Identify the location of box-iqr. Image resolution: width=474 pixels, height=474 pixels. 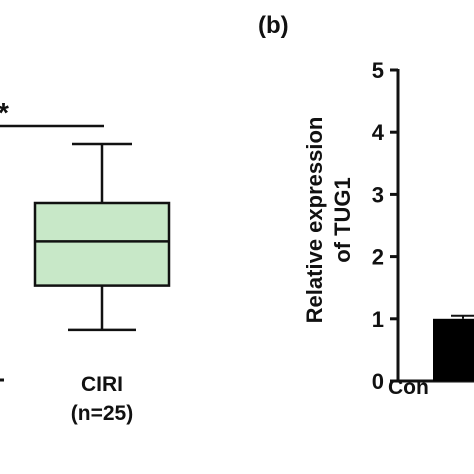
(102, 244).